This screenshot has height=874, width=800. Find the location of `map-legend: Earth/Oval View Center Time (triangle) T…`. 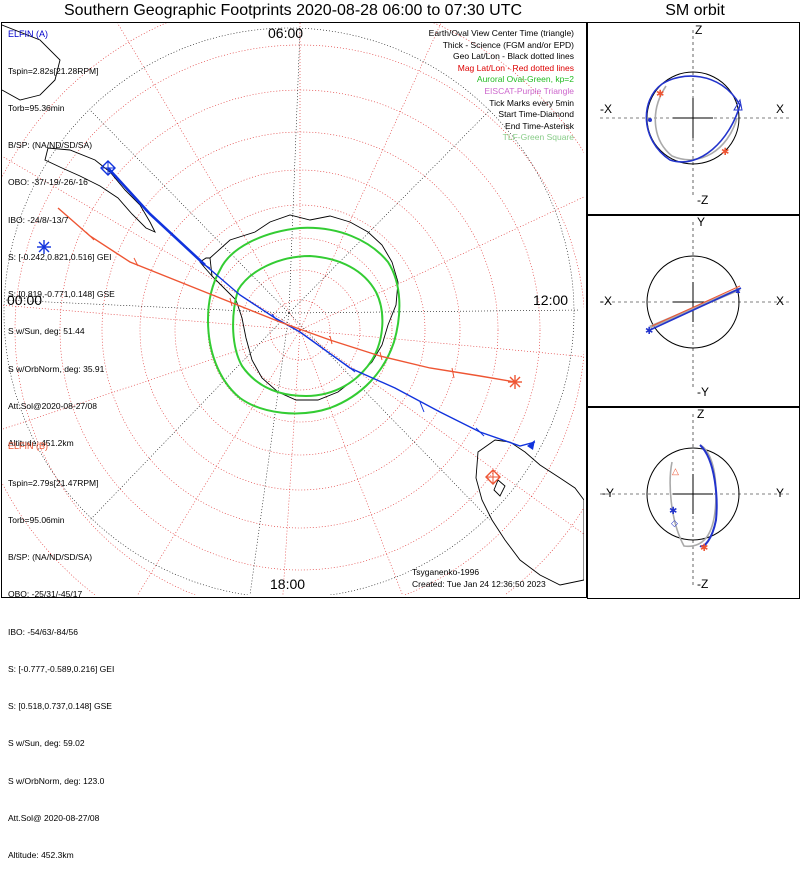

map-legend: Earth/Oval View Center Time (triangle) T… is located at coordinates (501, 86).